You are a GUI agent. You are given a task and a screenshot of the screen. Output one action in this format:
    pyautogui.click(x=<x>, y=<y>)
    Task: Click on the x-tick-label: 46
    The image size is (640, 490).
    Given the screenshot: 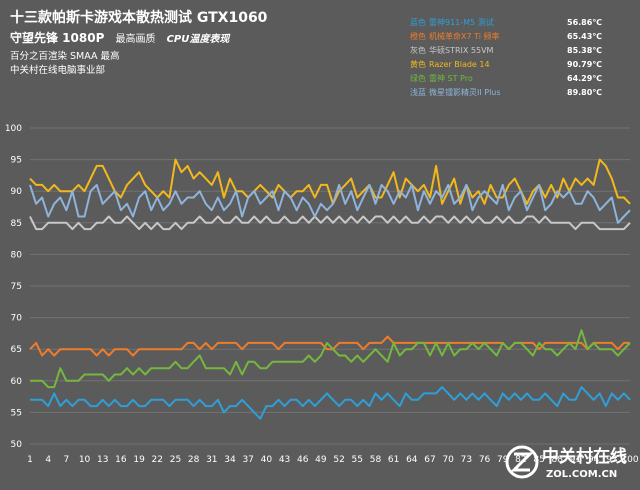 What is the action you would take?
    pyautogui.click(x=303, y=460)
    